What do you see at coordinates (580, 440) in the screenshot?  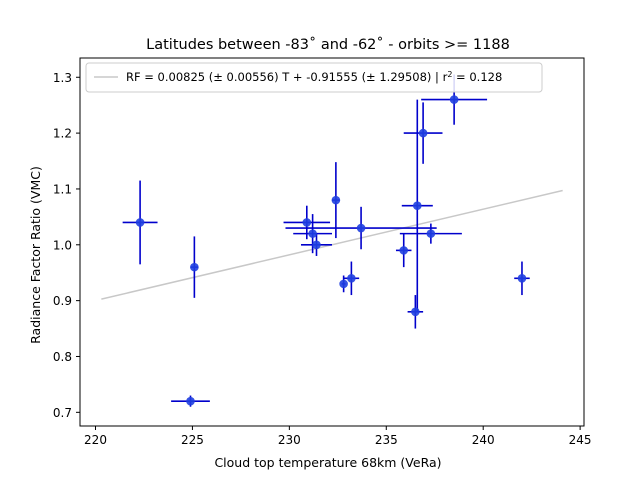 I see `x-tick-label: 245` at bounding box center [580, 440].